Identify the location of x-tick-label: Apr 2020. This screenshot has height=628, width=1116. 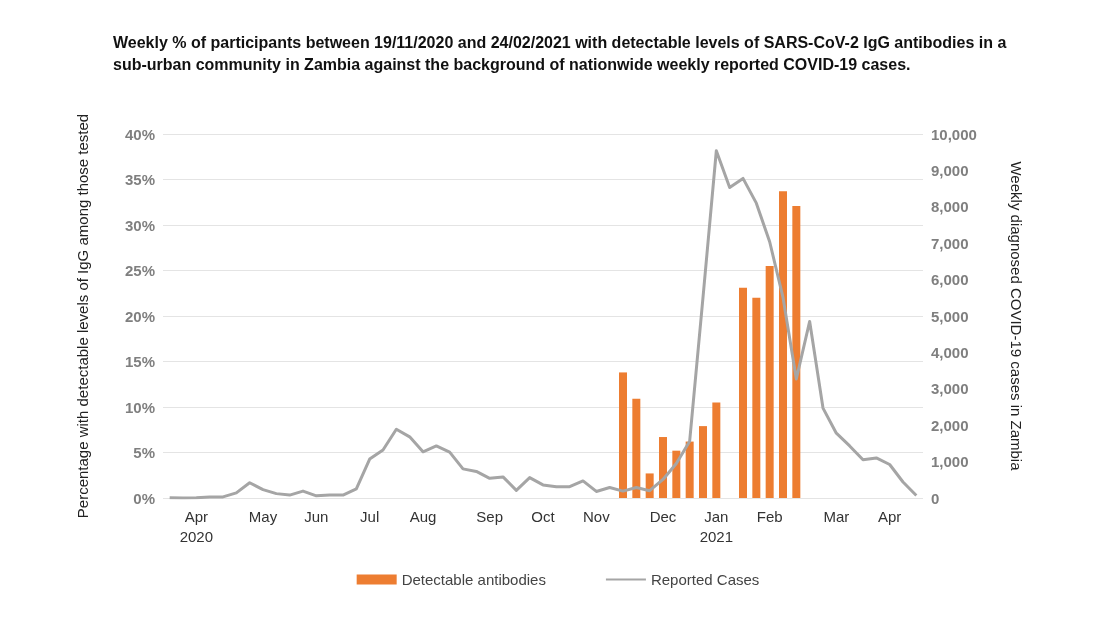
(196, 526).